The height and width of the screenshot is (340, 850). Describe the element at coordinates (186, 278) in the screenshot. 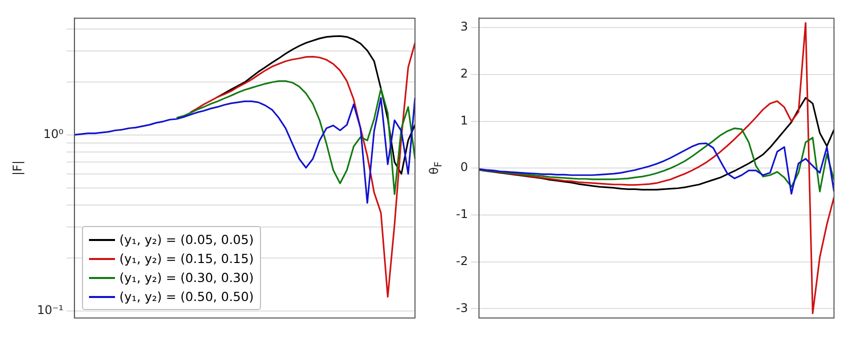

I see `legend-label: (y₁, y₂) = (0.30, 0.30)` at that location.